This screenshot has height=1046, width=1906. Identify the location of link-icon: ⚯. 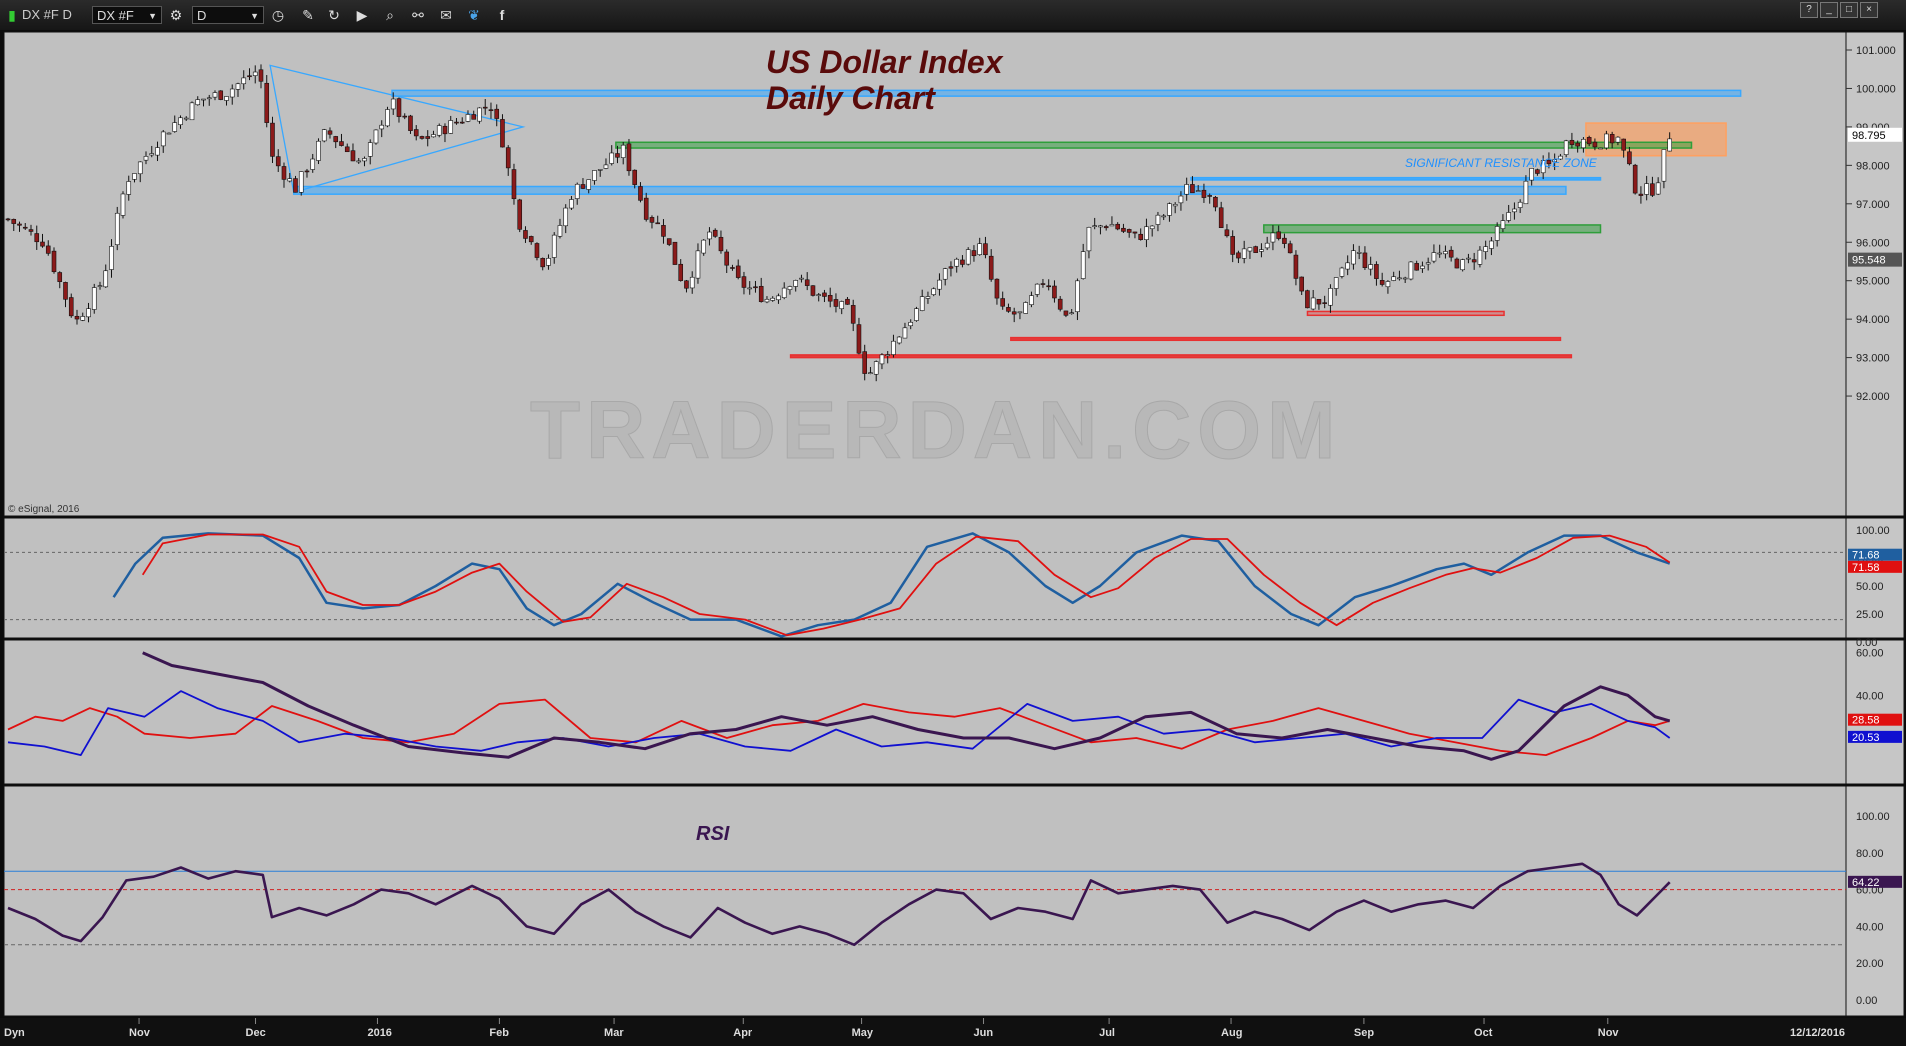
(418, 15).